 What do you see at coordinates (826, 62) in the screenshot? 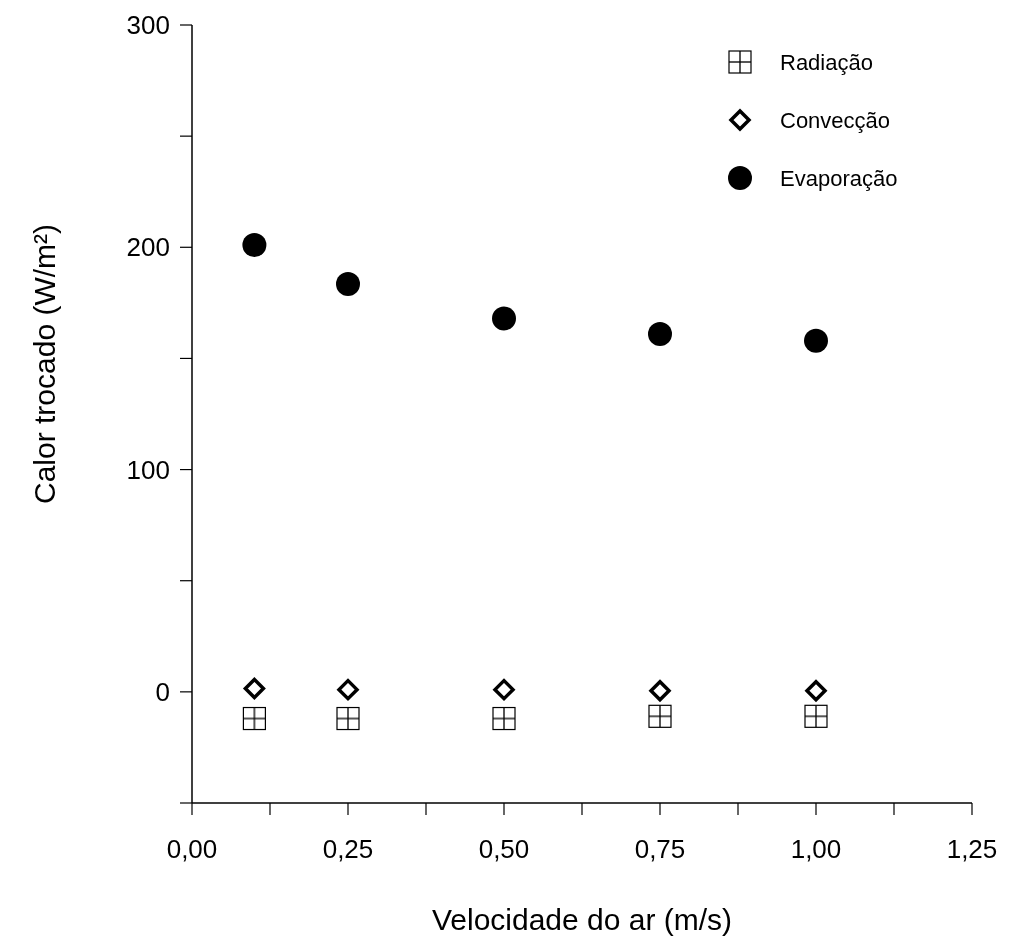
I see `legend-label: Radiação` at bounding box center [826, 62].